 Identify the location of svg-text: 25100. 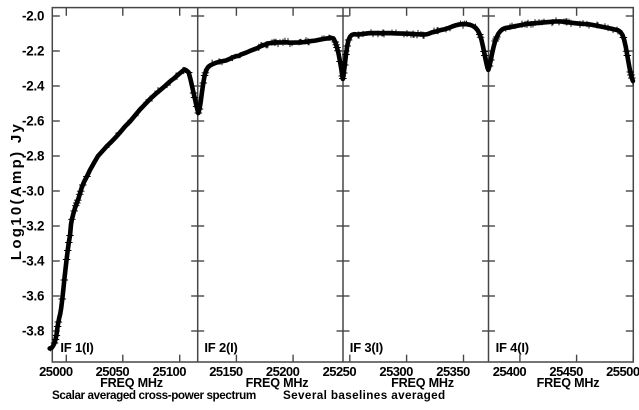
(169, 371).